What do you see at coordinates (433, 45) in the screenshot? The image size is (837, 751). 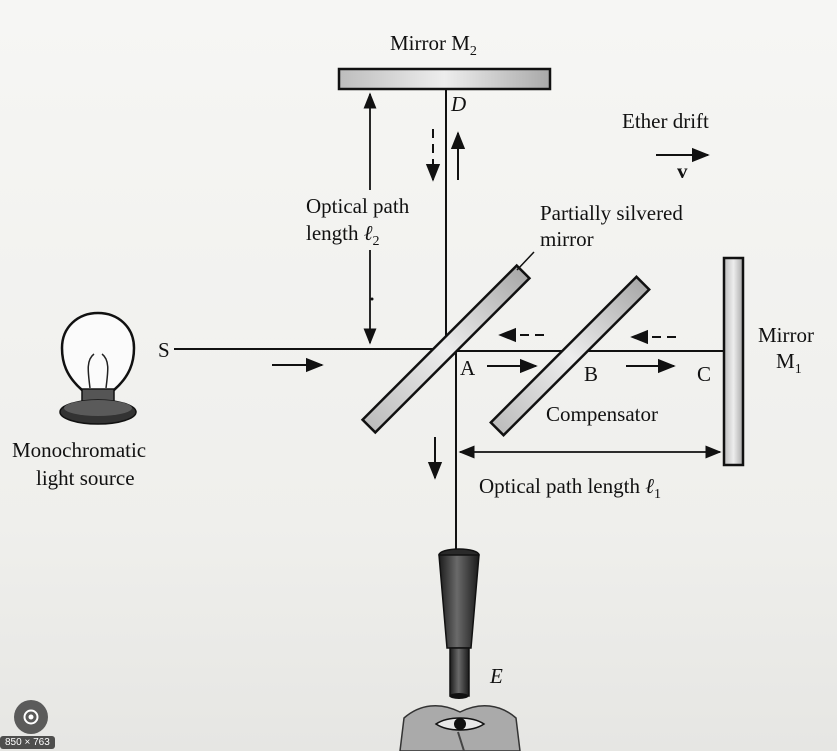 I see `mirror-m2-label: Mirror M2` at bounding box center [433, 45].